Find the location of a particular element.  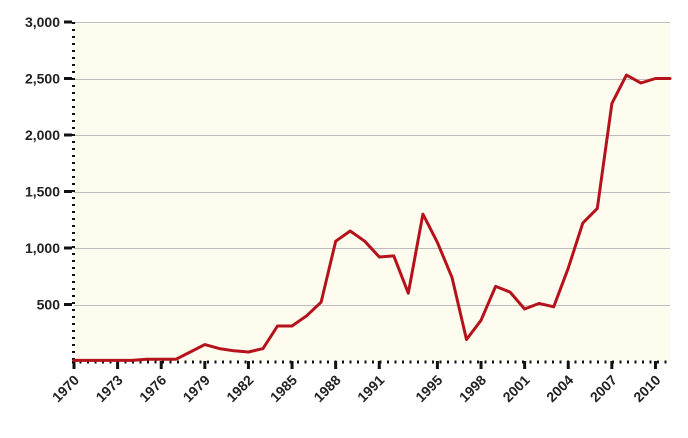

data-point-1974 is located at coordinates (132, 360).